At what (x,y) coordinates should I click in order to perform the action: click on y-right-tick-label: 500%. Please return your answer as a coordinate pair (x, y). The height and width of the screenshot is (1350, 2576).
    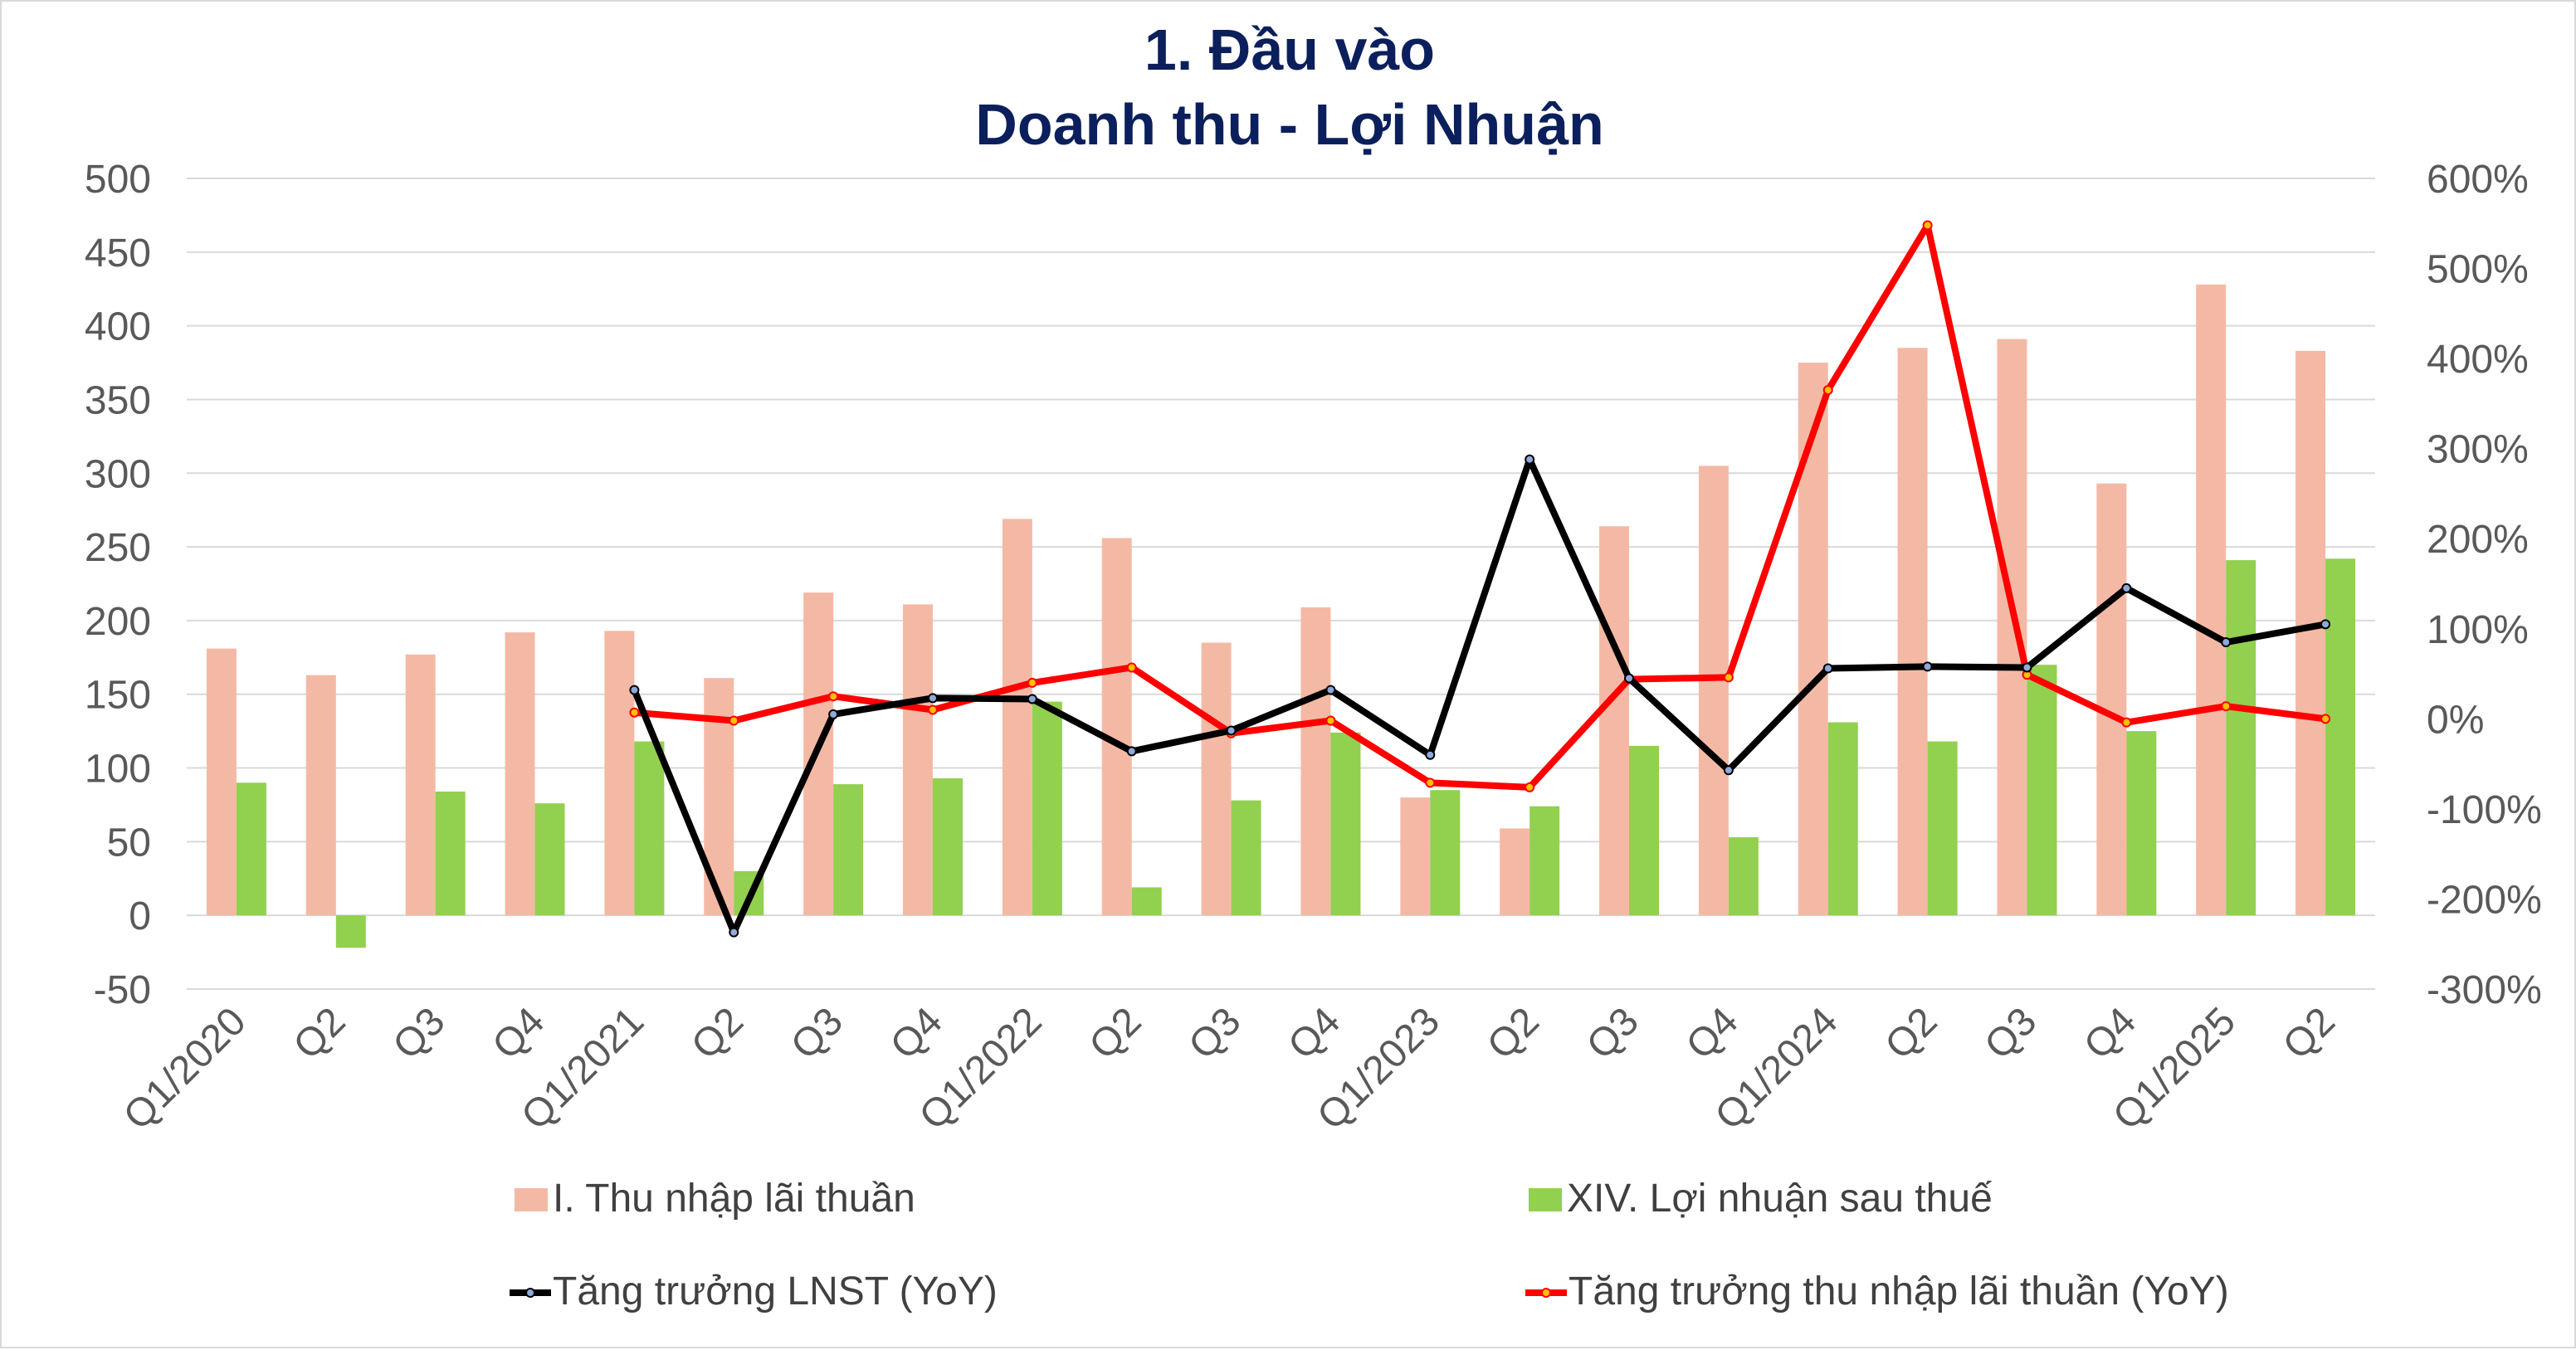
    Looking at the image, I should click on (2478, 270).